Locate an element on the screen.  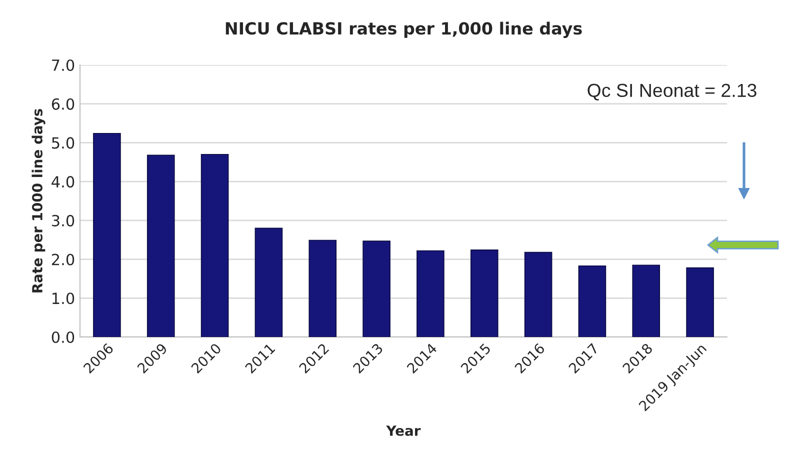
y-tick-label: 5.0 is located at coordinates (63, 143).